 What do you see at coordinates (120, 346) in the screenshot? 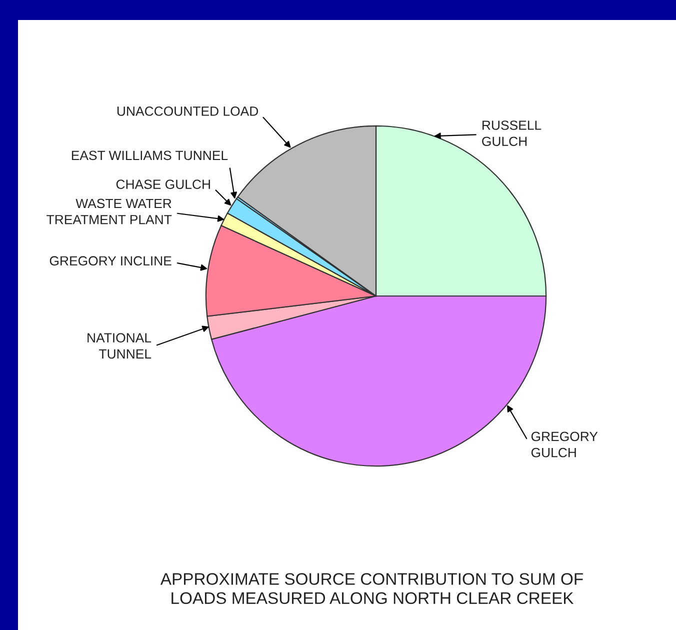
I see `slice-label: NATIONAL TUNNEL` at bounding box center [120, 346].